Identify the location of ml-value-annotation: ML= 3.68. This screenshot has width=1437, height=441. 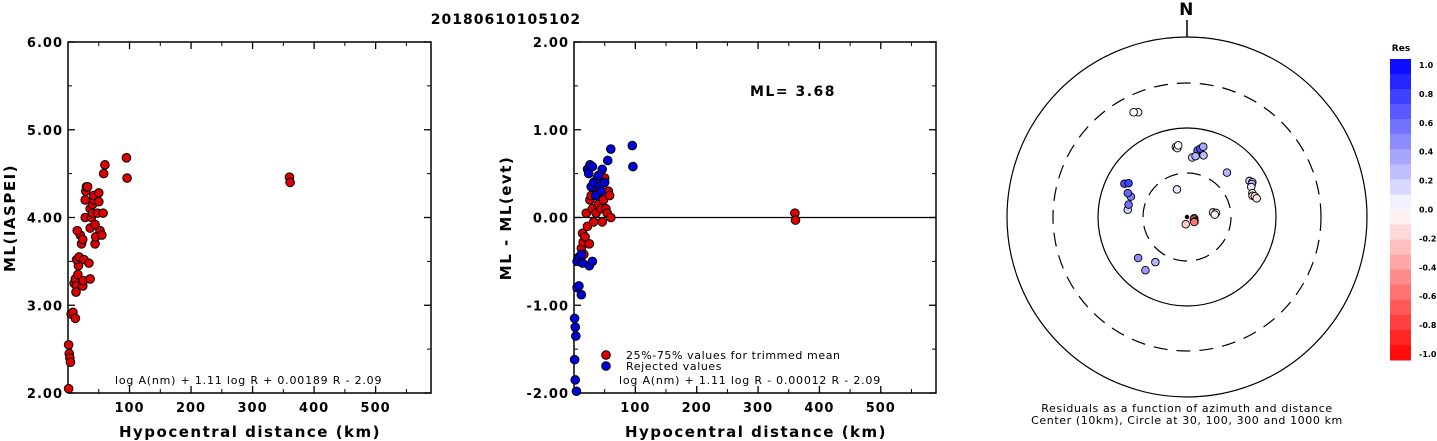
(793, 92).